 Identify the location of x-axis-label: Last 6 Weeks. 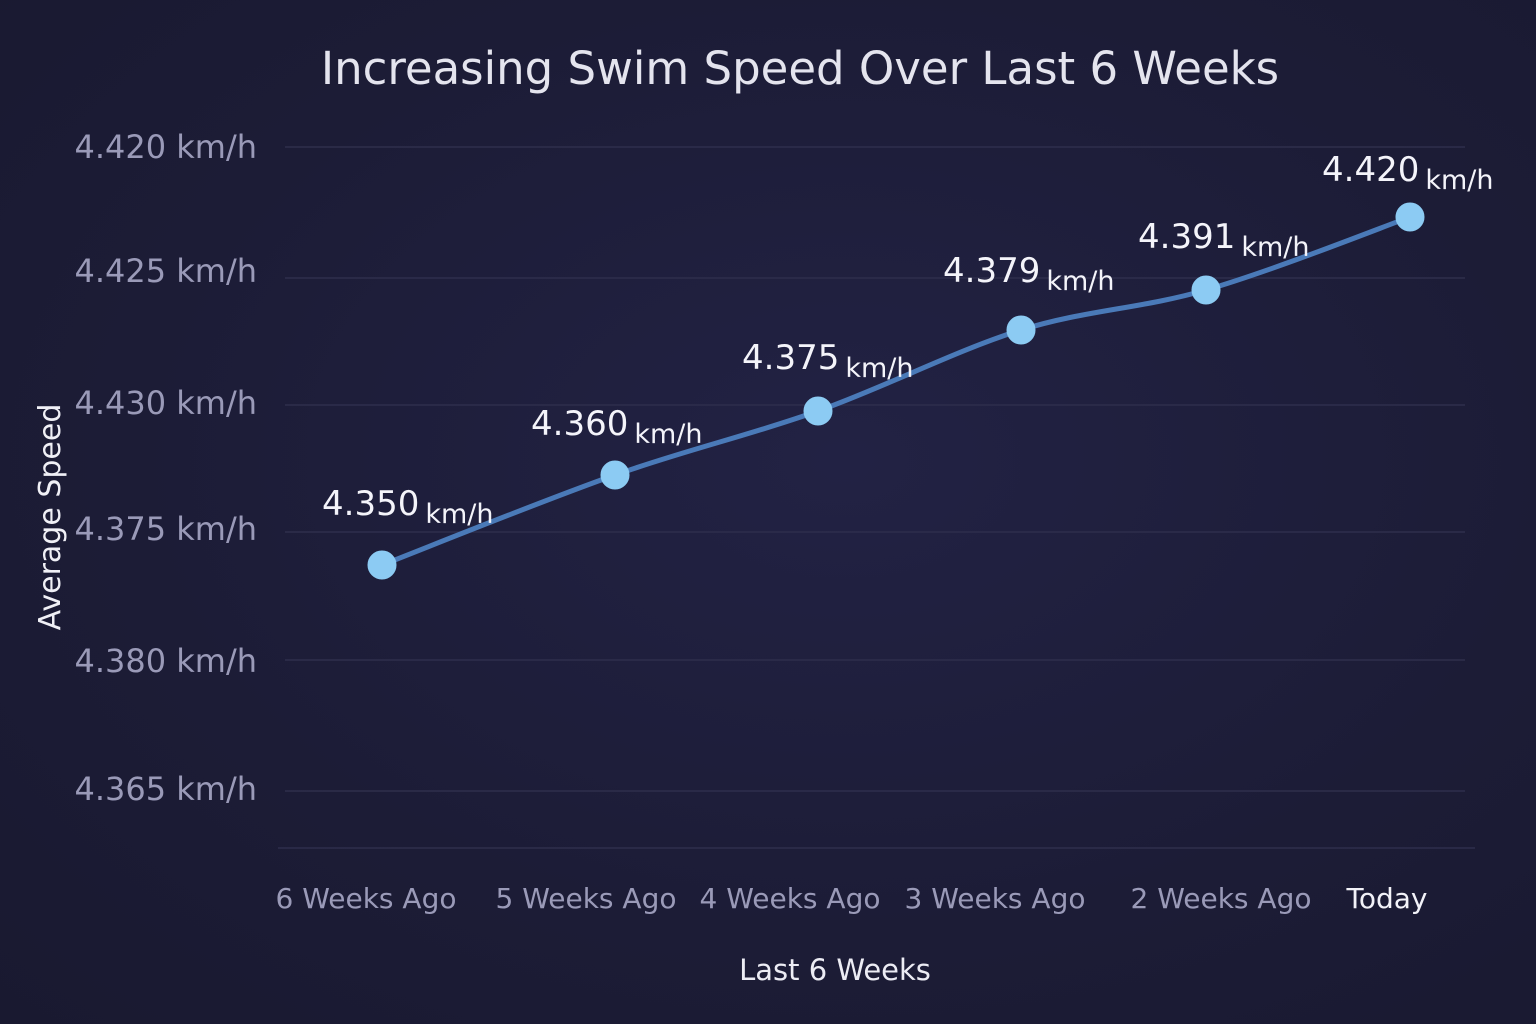
(835, 970).